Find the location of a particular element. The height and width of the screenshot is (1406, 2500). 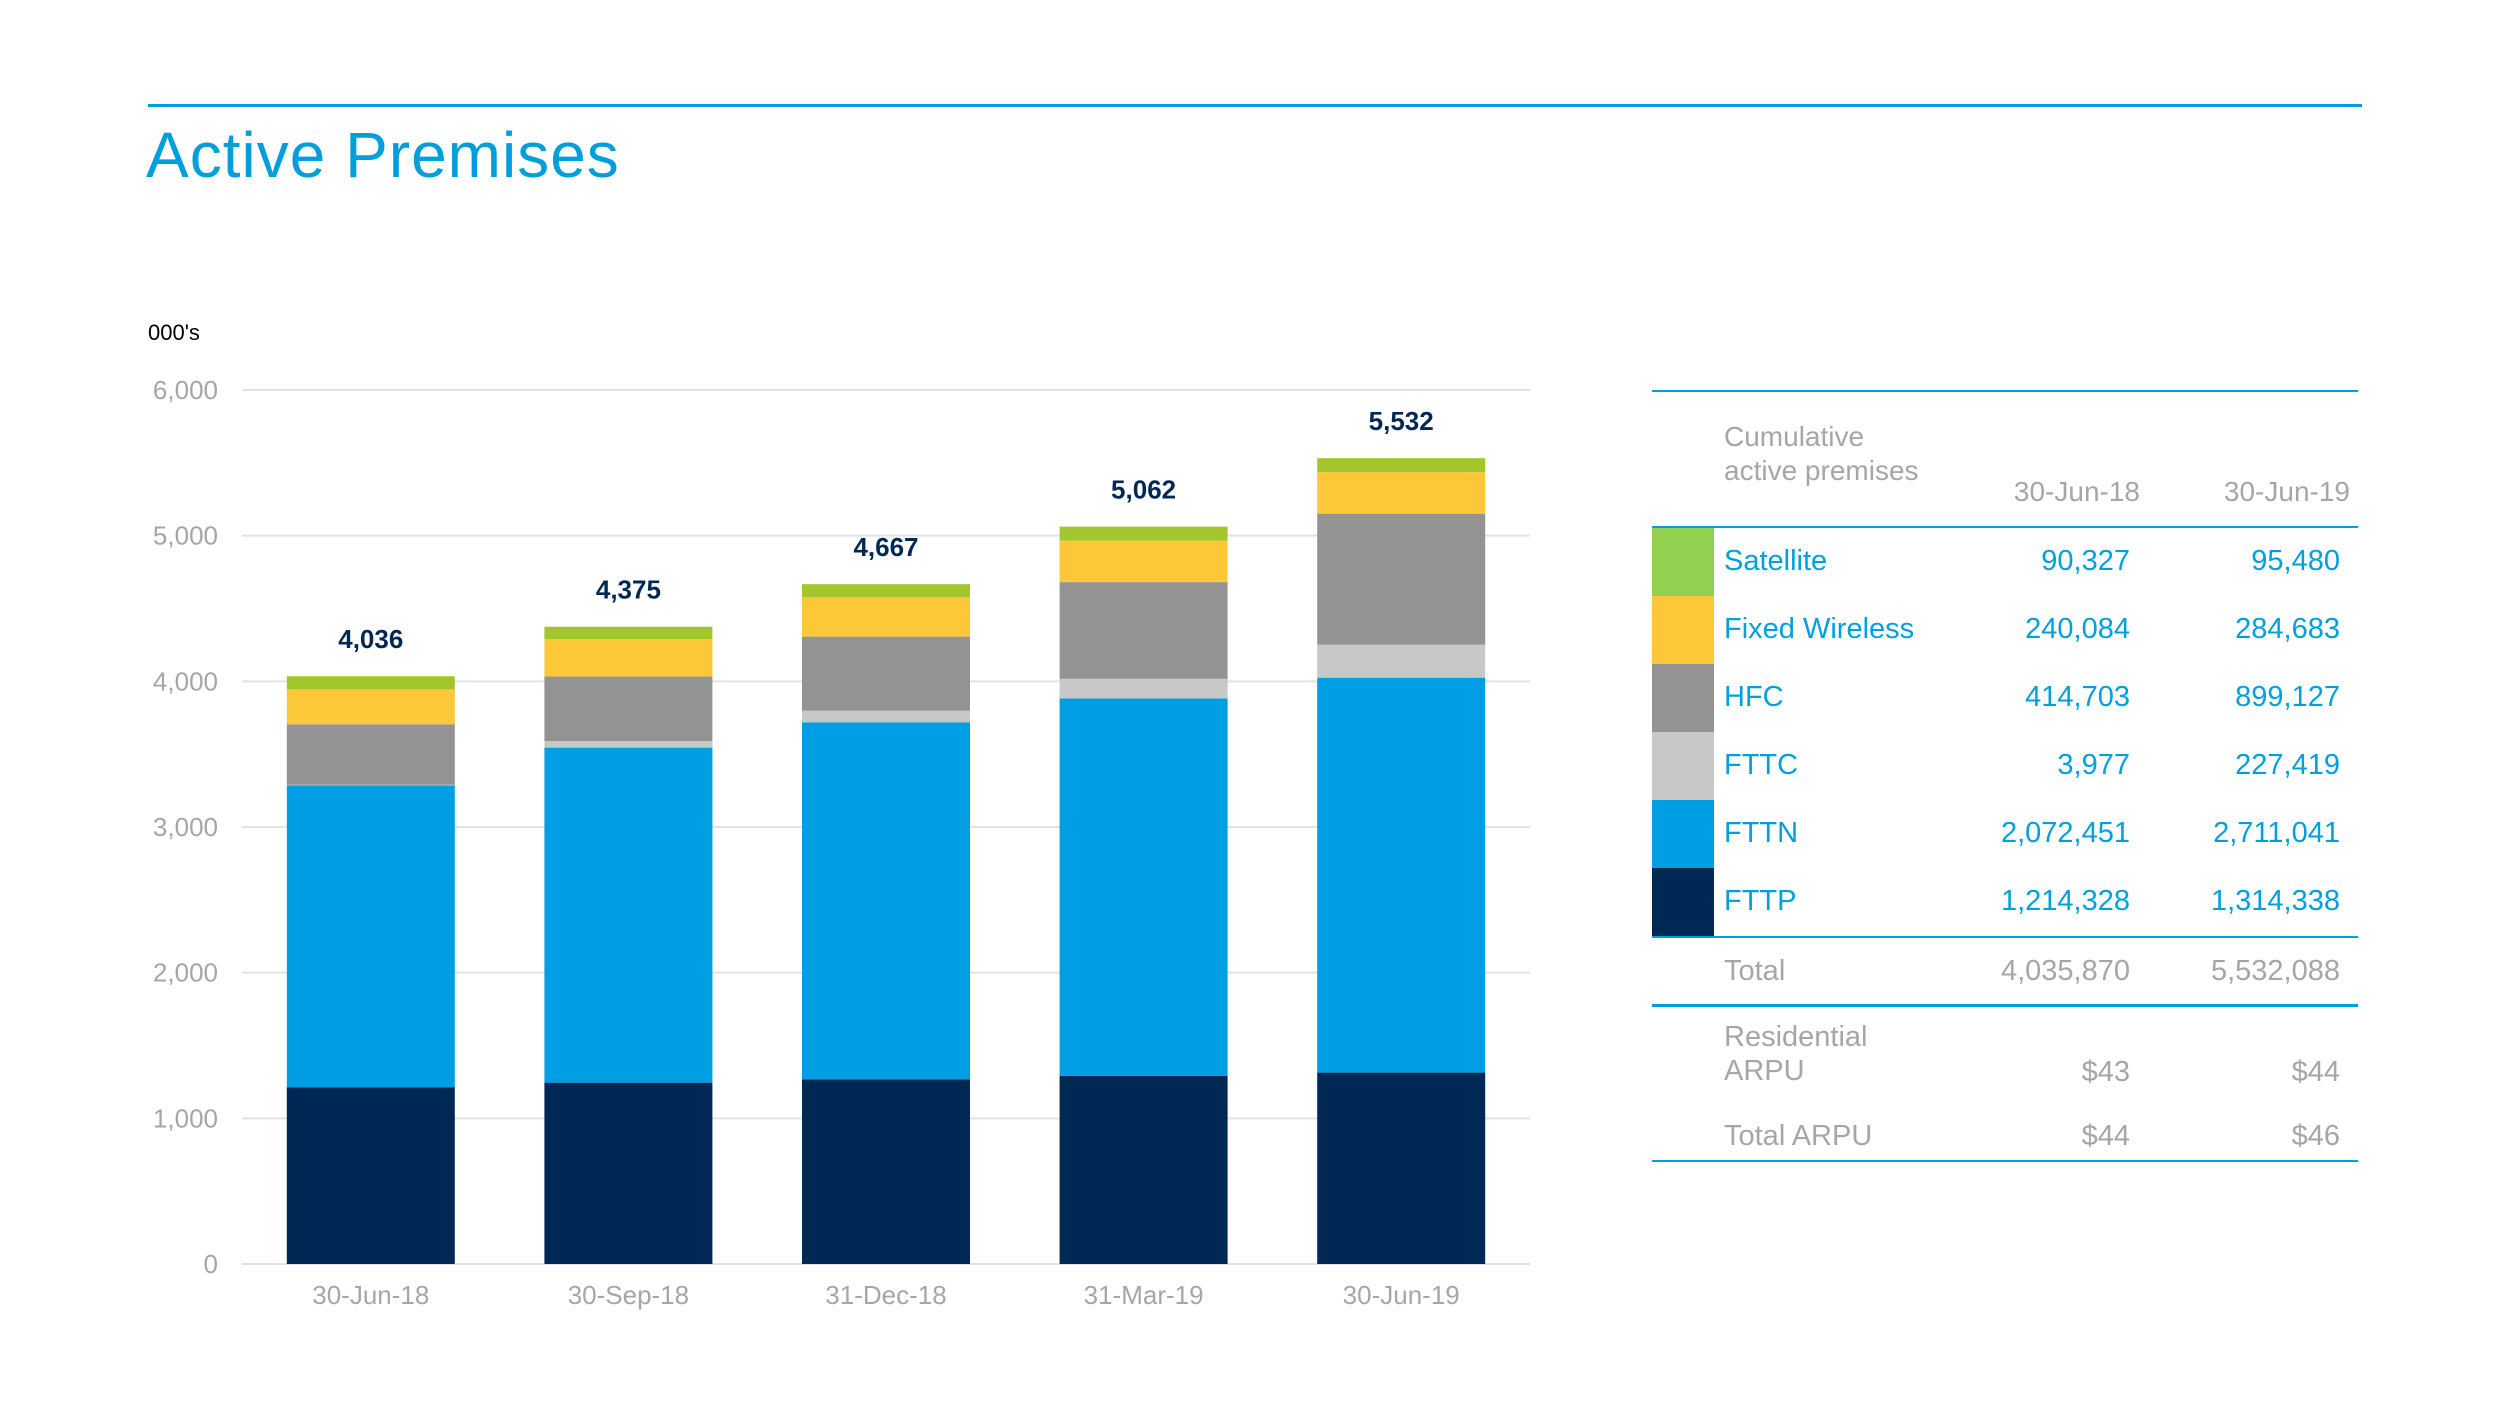

table-row-fttn: FTTN 2,072,451 2,711,041 is located at coordinates (2005, 834).